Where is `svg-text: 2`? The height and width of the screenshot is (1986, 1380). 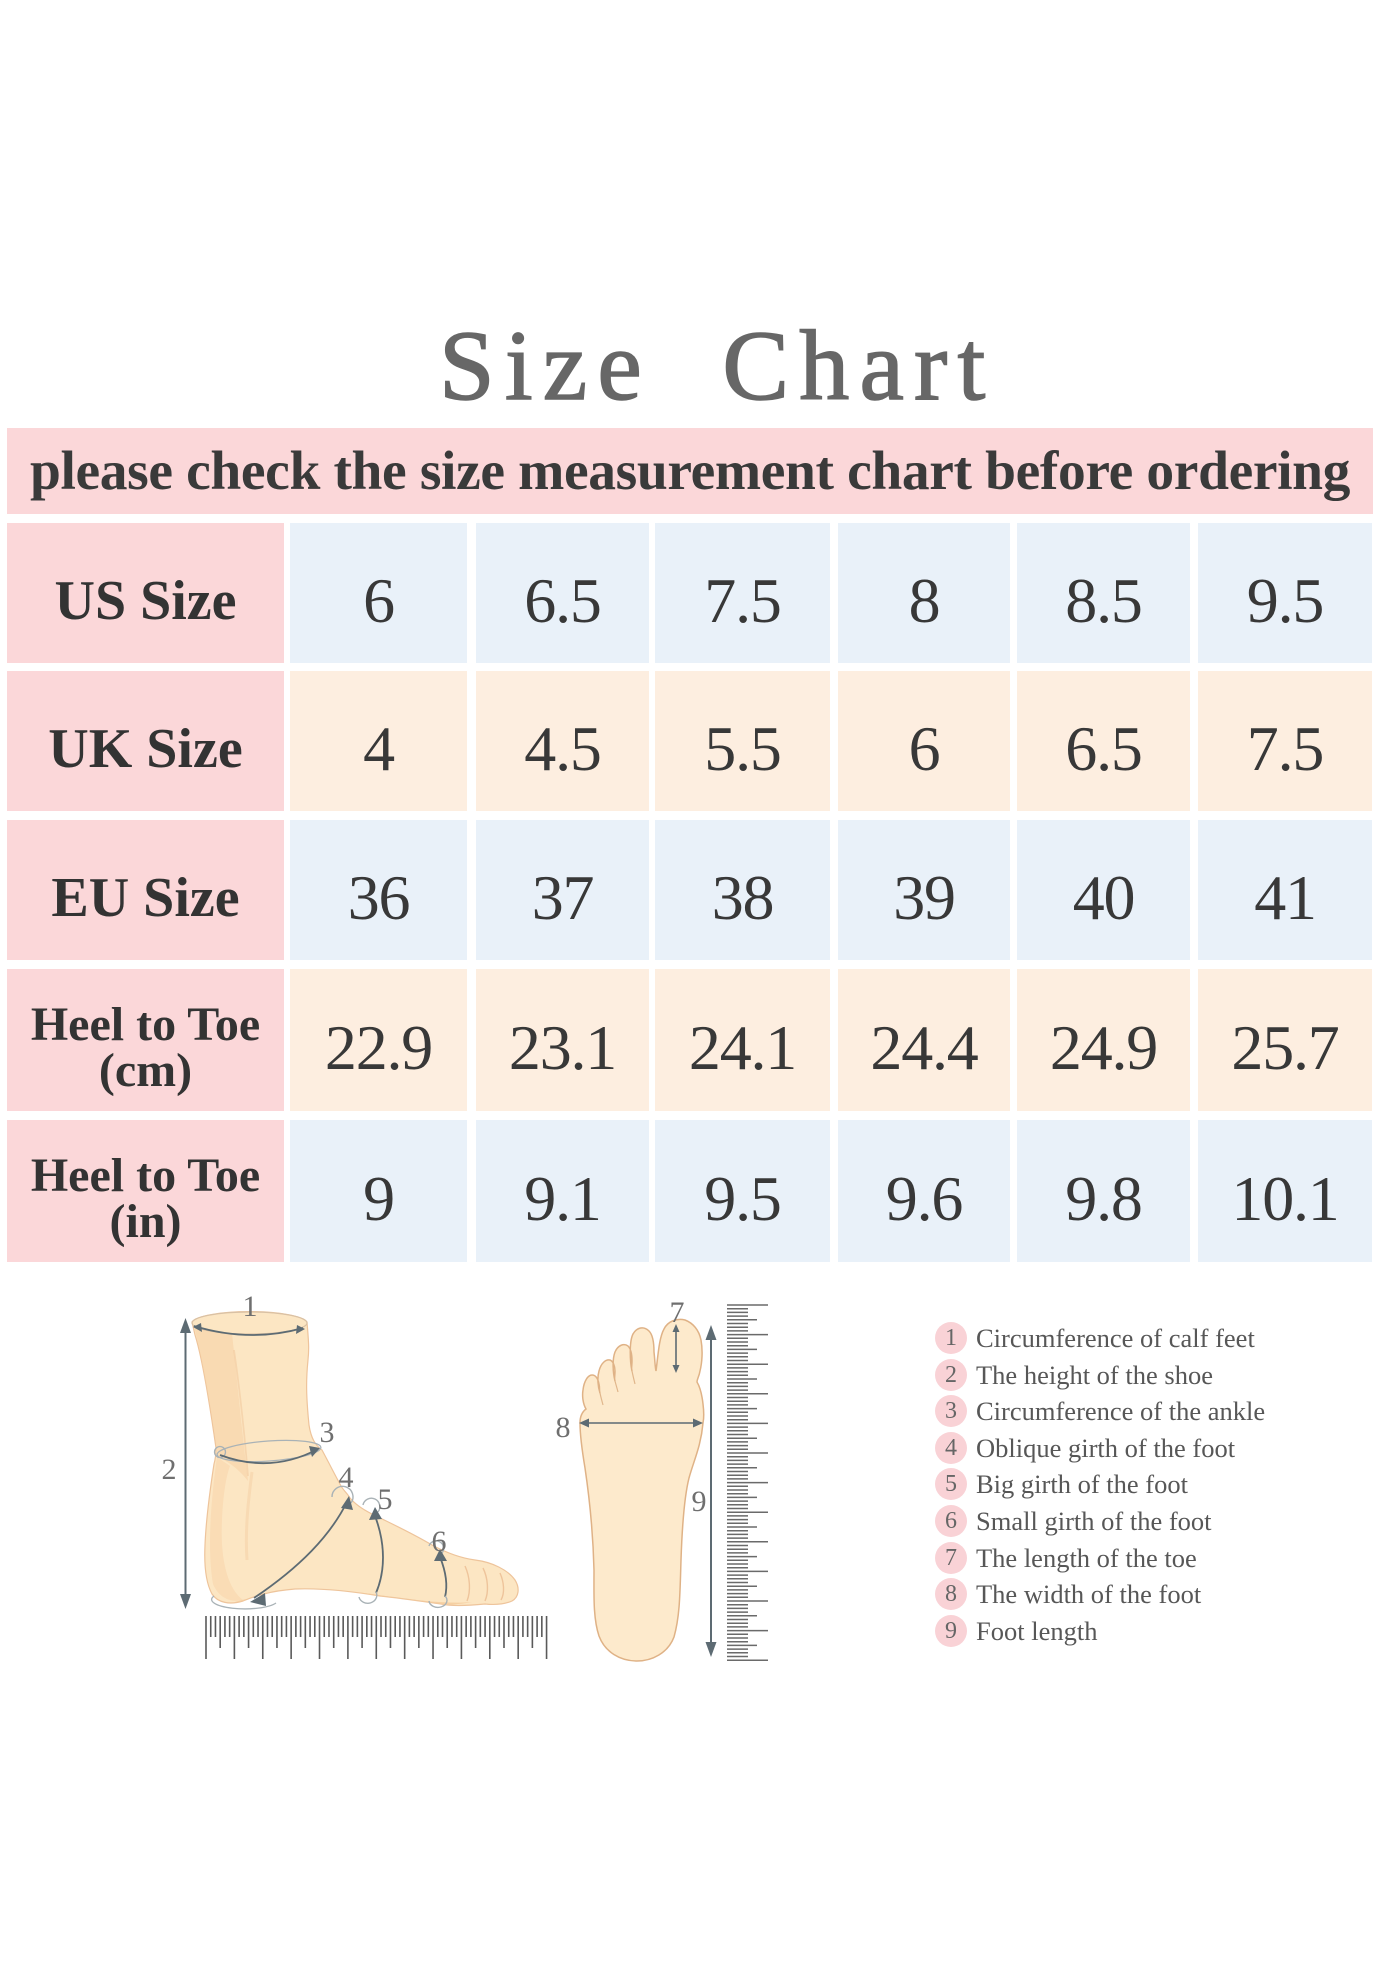 svg-text: 2 is located at coordinates (169, 1469).